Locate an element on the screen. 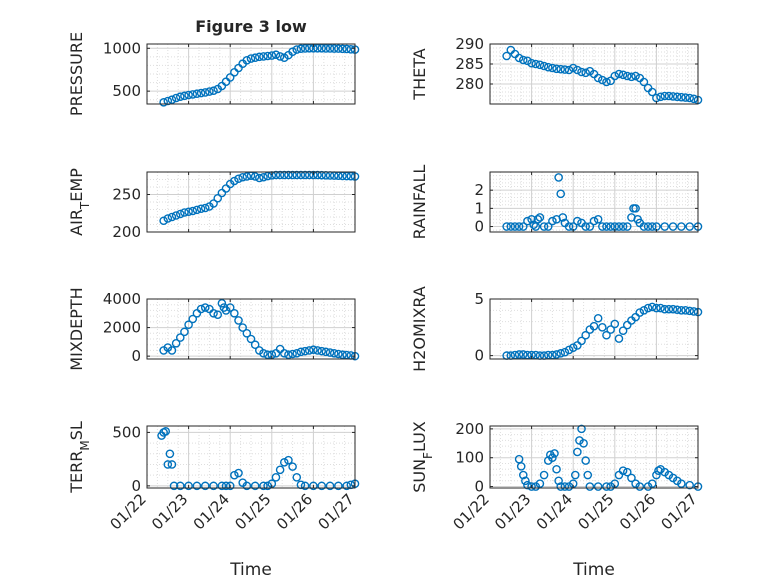 This screenshot has height=583, width=778. chart-title: Figure 3 low is located at coordinates (251, 26).